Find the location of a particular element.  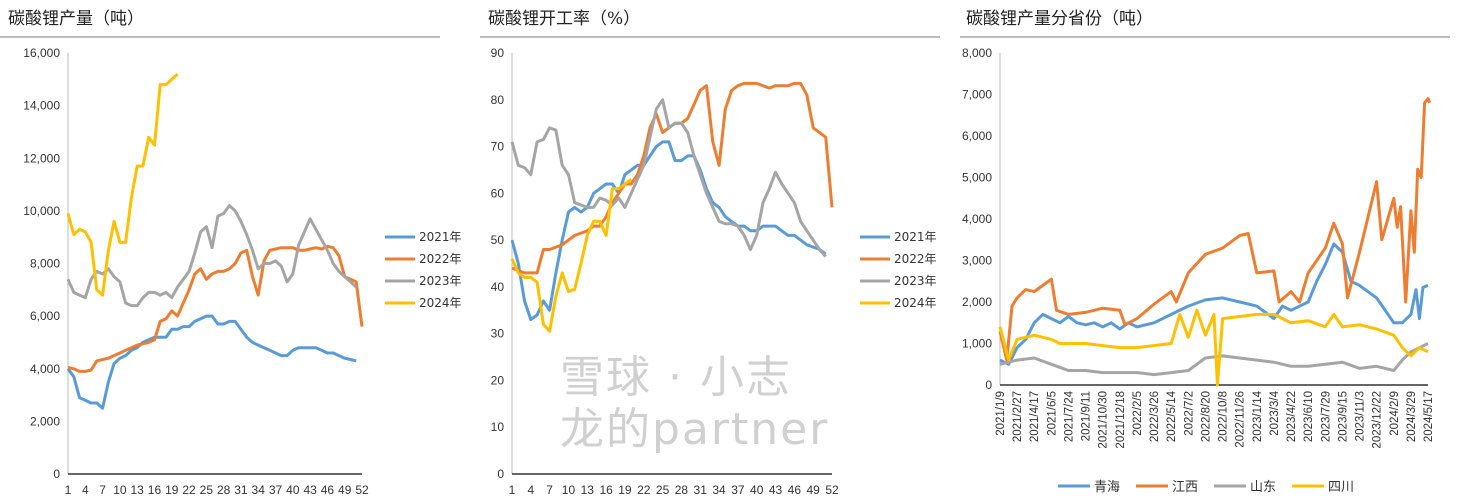

chart3-x-tick-label: 2024/3/29 is located at coordinates (1412, 416).